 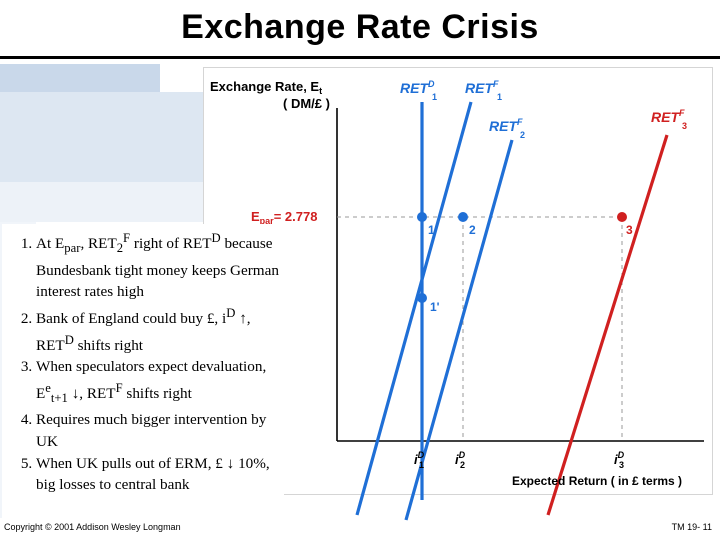 What do you see at coordinates (472, 230) in the screenshot?
I see `point-2-label: 2` at bounding box center [472, 230].